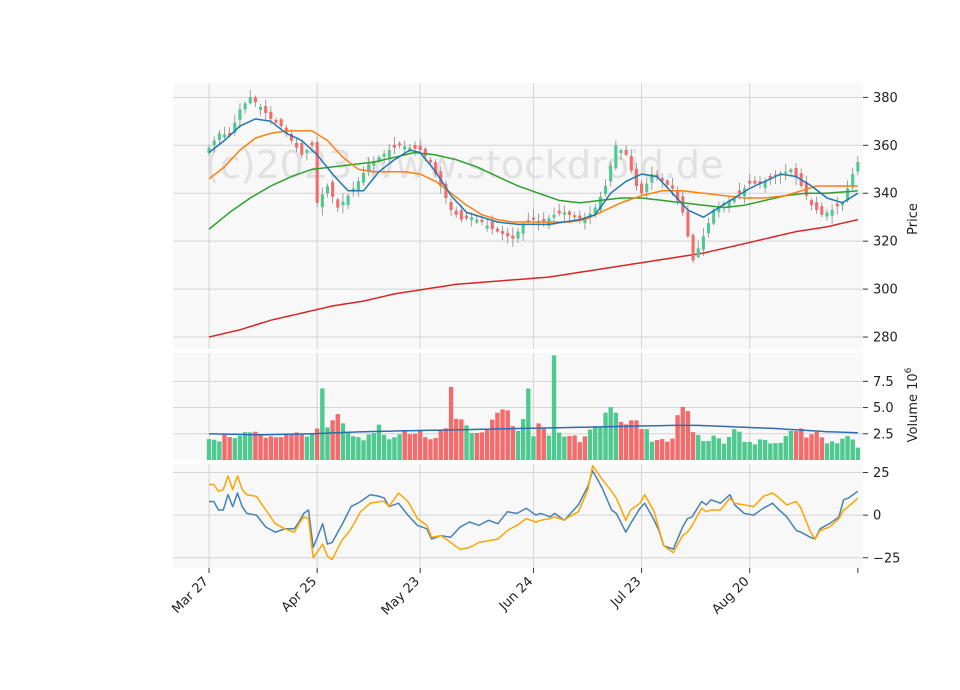  I want to click on price-tick-label: 380, so click(885, 98).